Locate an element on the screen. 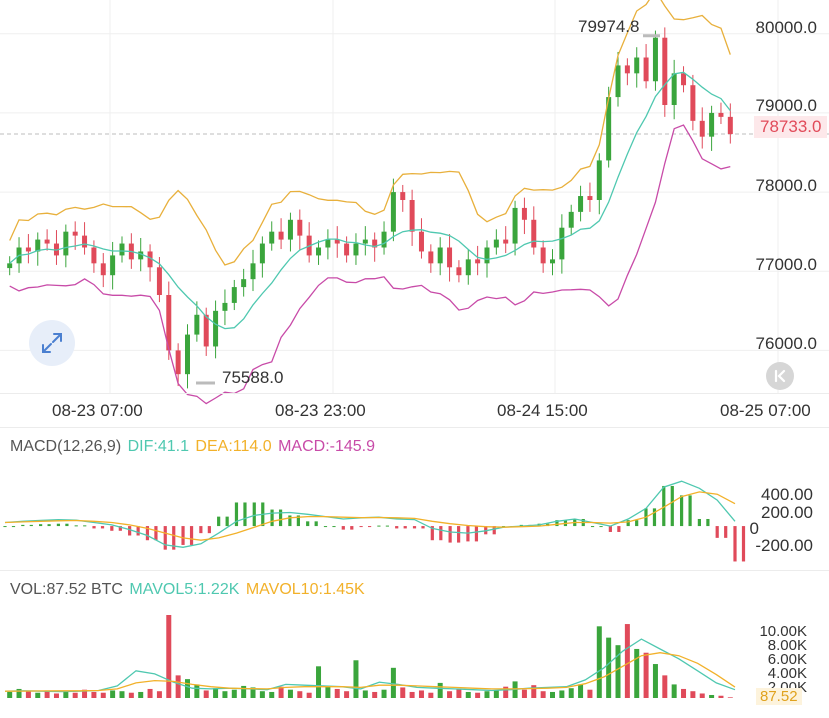 Image resolution: width=829 pixels, height=718 pixels. mavol10-legend: MAVOL10:1.45K is located at coordinates (305, 589).